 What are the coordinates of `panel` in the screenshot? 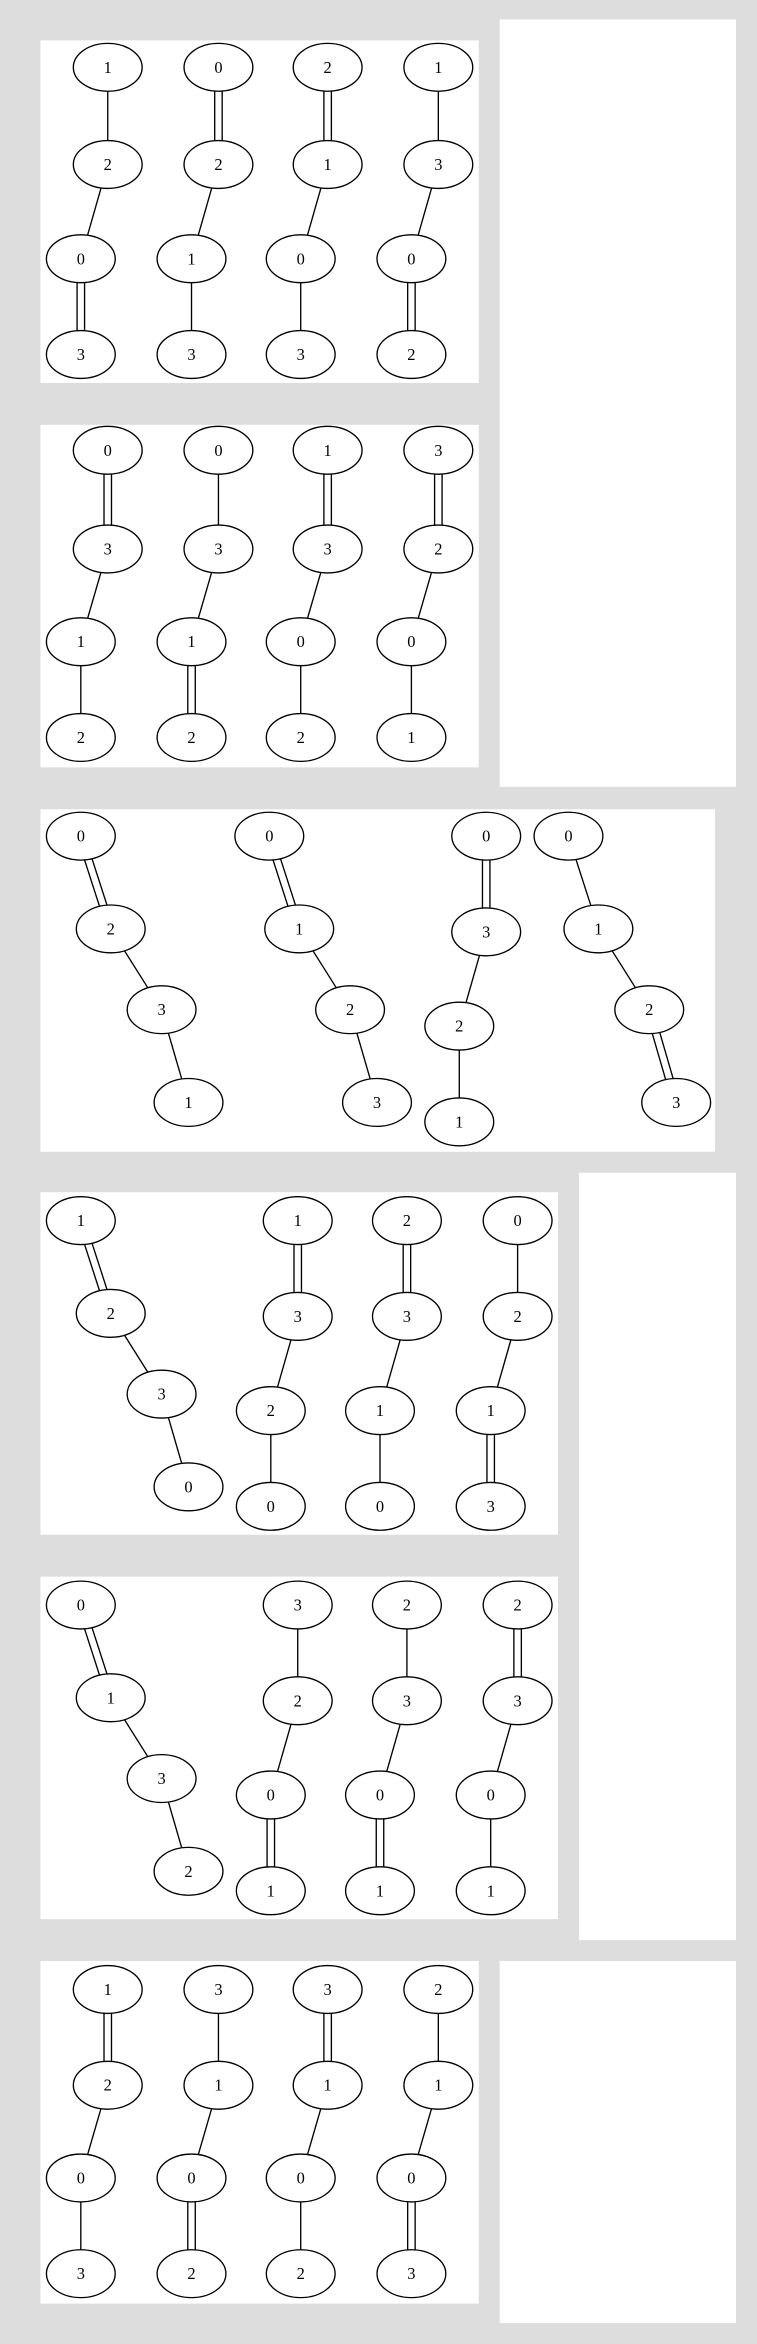 It's located at (299, 1363).